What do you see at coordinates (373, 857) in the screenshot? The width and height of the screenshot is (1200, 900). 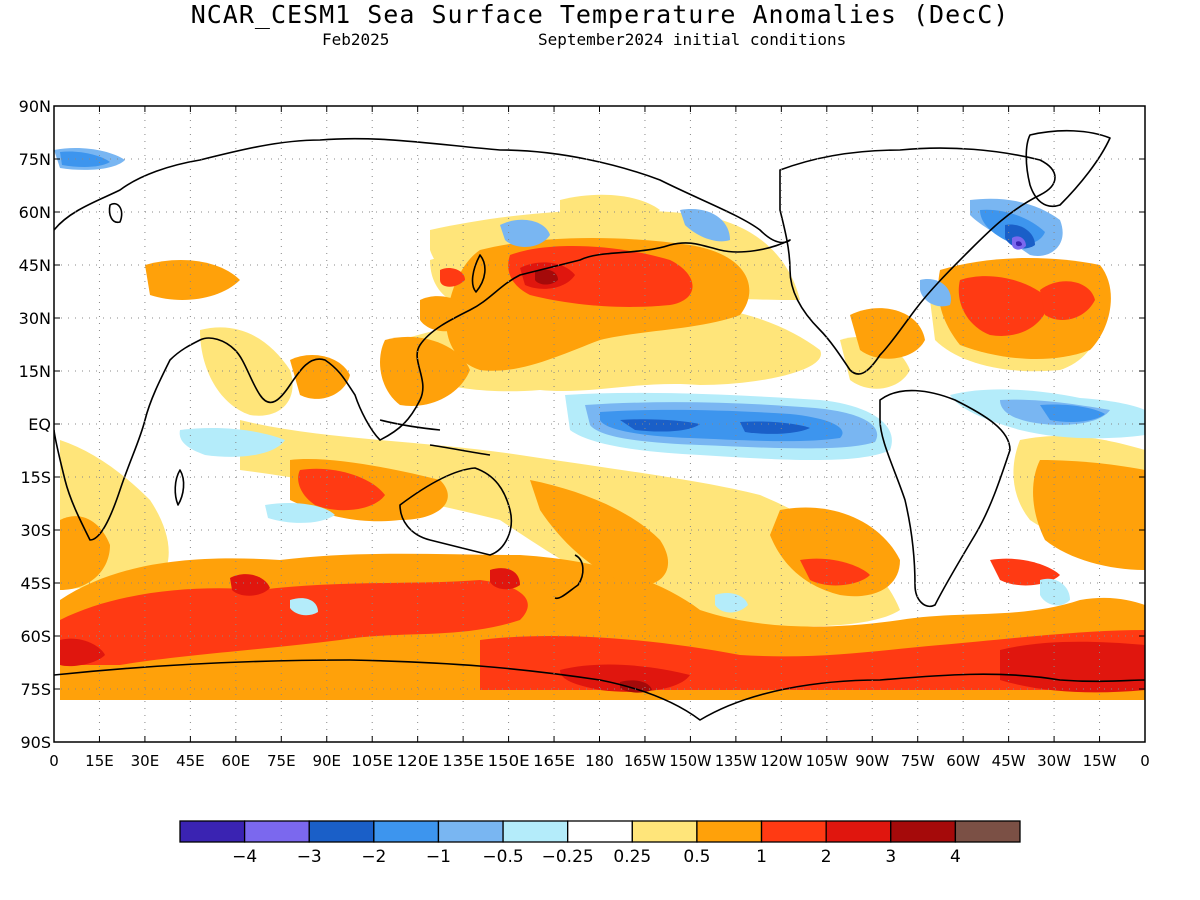 I see `colorbar-label: −2` at bounding box center [373, 857].